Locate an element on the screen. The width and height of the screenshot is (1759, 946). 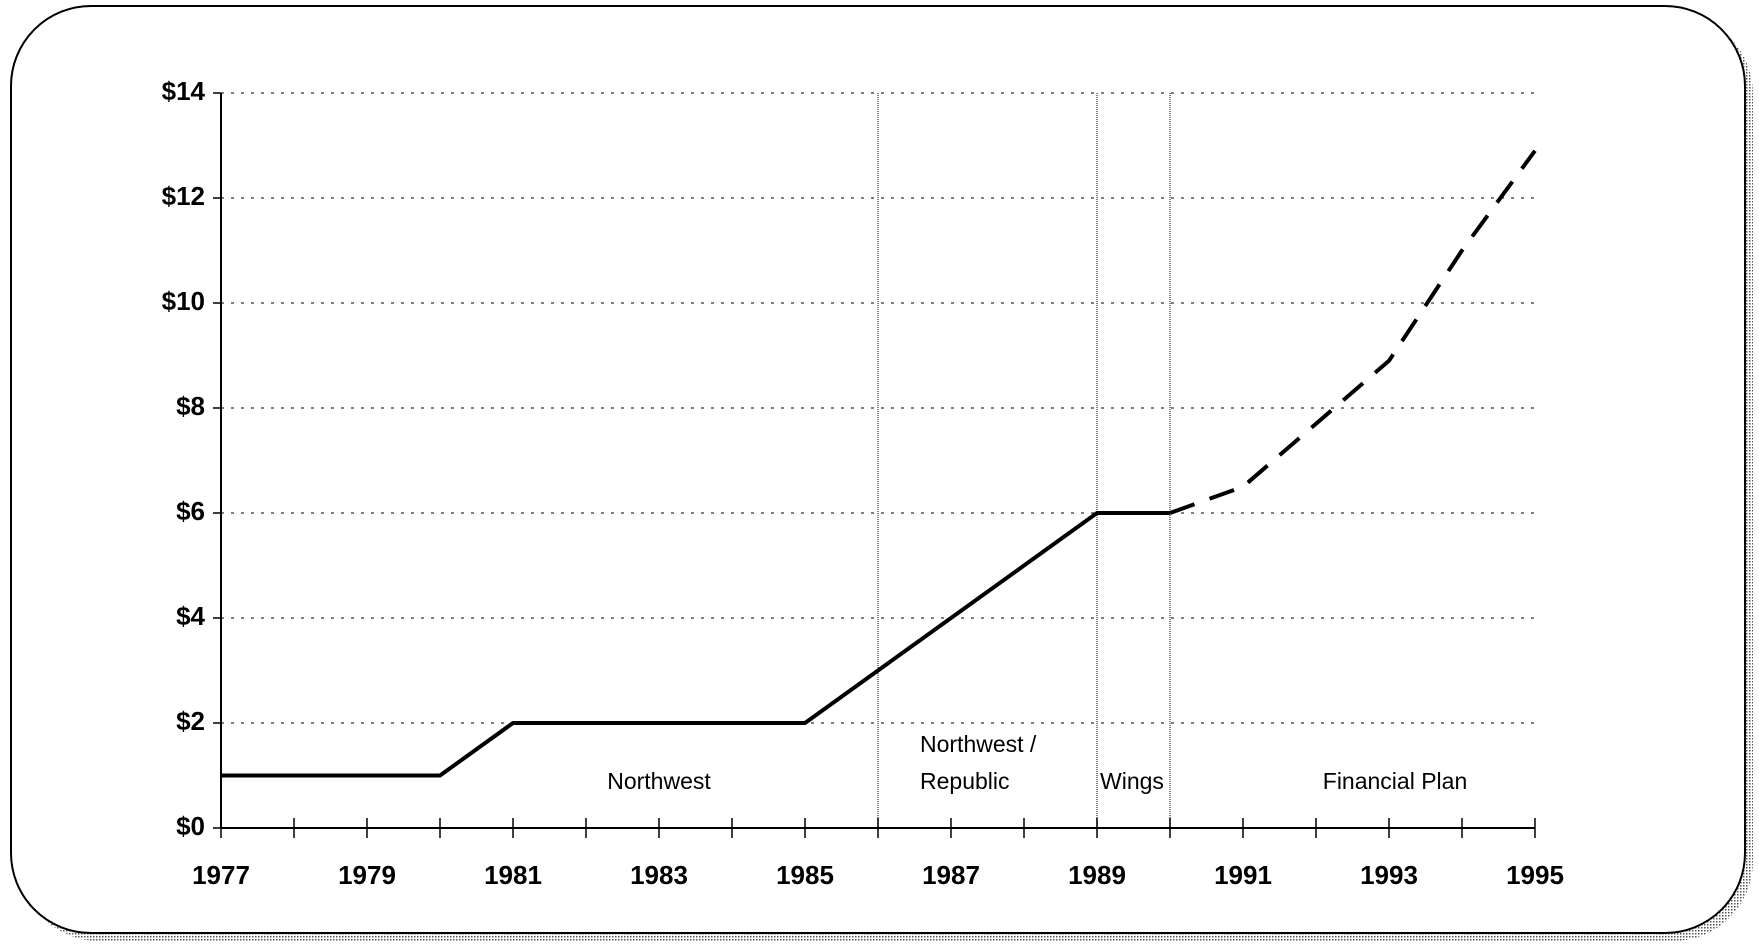
x-tick-label: 1991 is located at coordinates (1243, 875).